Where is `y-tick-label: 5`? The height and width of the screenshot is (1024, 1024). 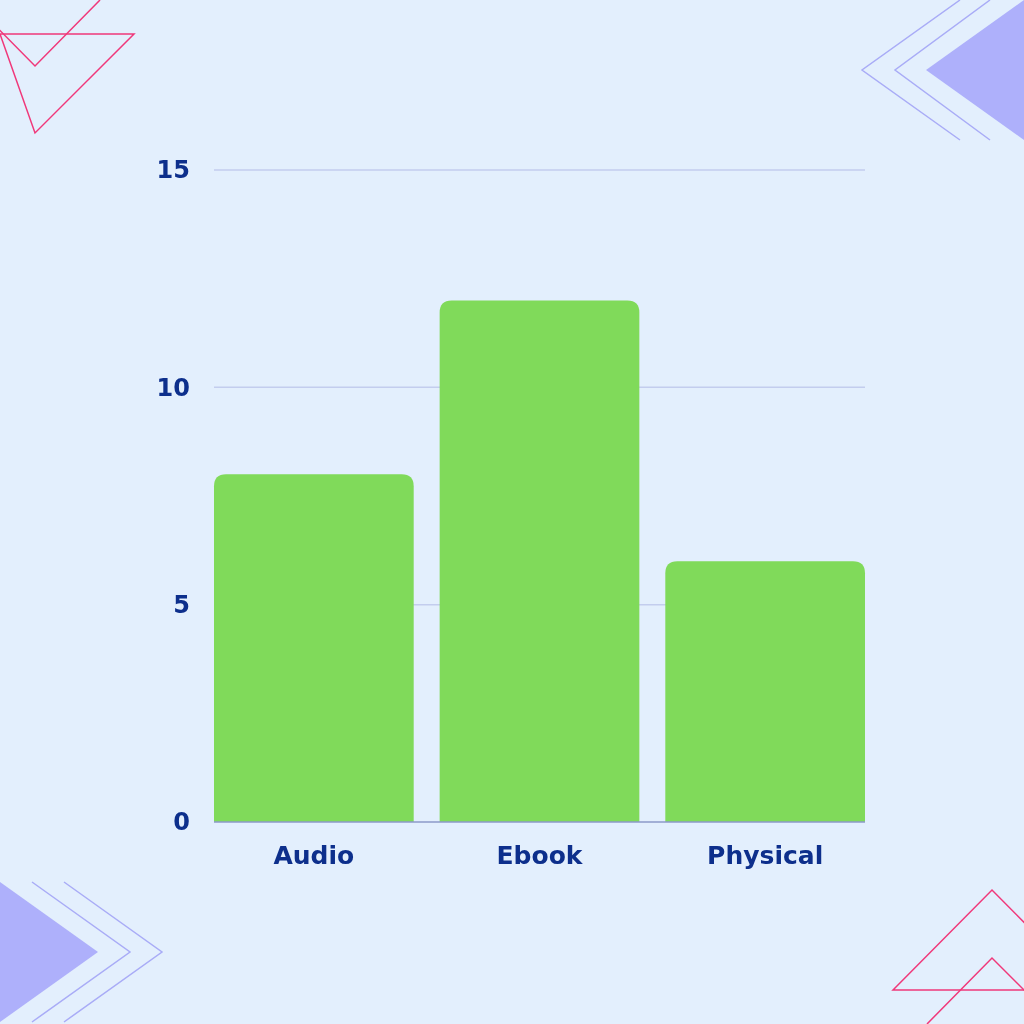
y-tick-label: 5 is located at coordinates (181, 605).